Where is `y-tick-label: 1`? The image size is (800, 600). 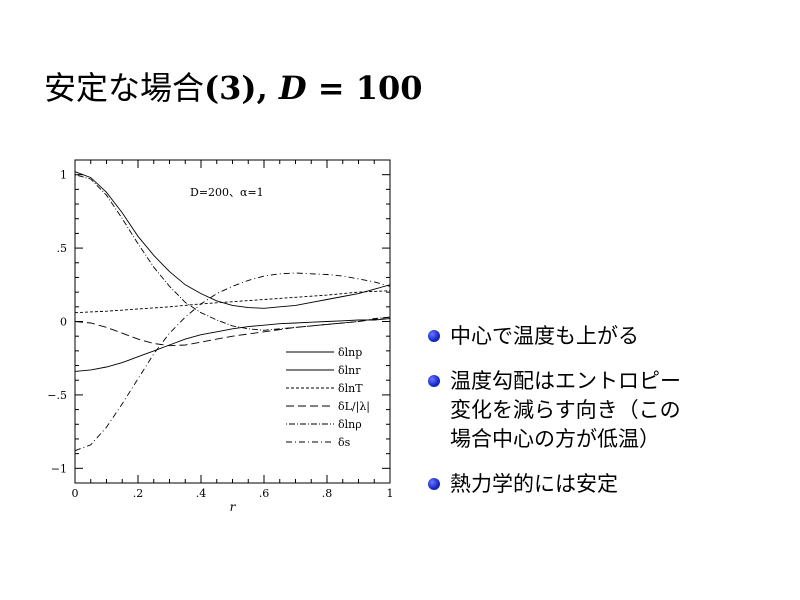 y-tick-label: 1 is located at coordinates (63, 175).